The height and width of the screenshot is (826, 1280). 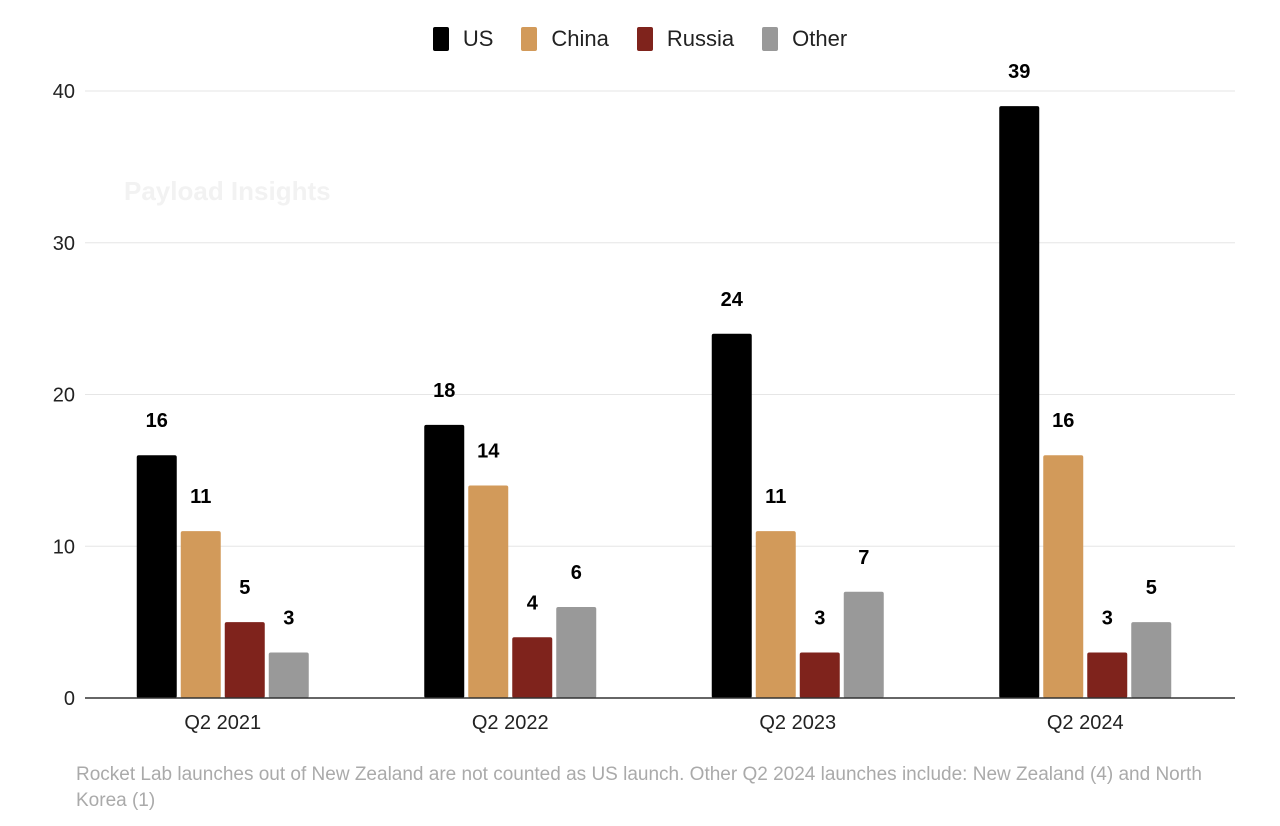 What do you see at coordinates (64, 244) in the screenshot?
I see `y-tick-label: 30` at bounding box center [64, 244].